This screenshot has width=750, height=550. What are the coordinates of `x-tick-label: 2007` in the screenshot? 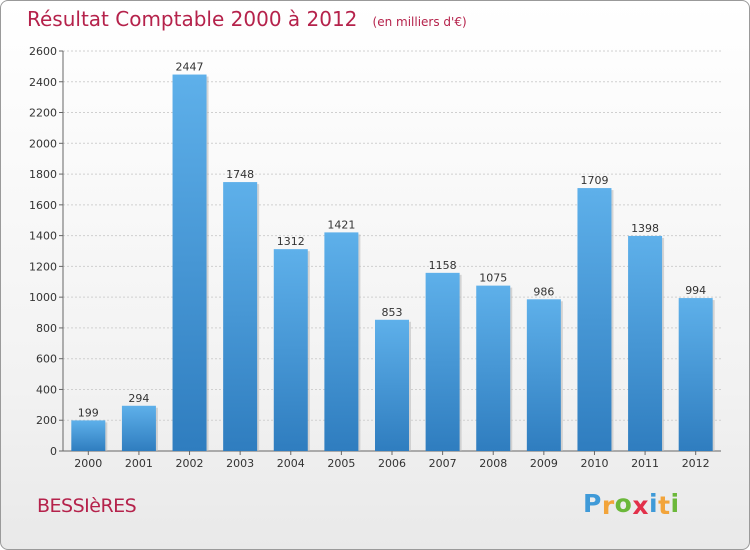 It's located at (443, 463).